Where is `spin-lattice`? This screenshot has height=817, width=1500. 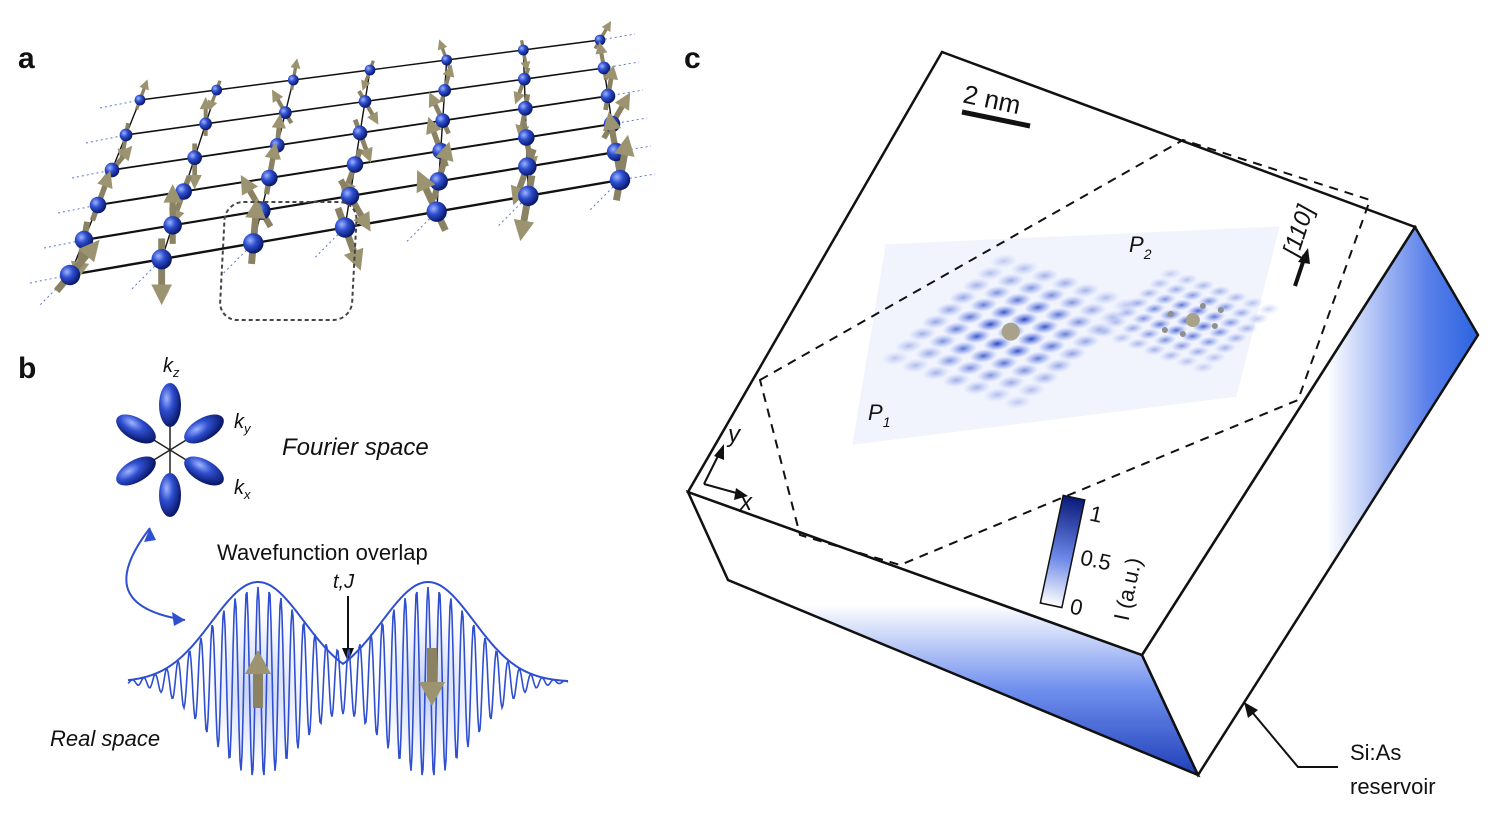 spin-lattice is located at coordinates (342, 163).